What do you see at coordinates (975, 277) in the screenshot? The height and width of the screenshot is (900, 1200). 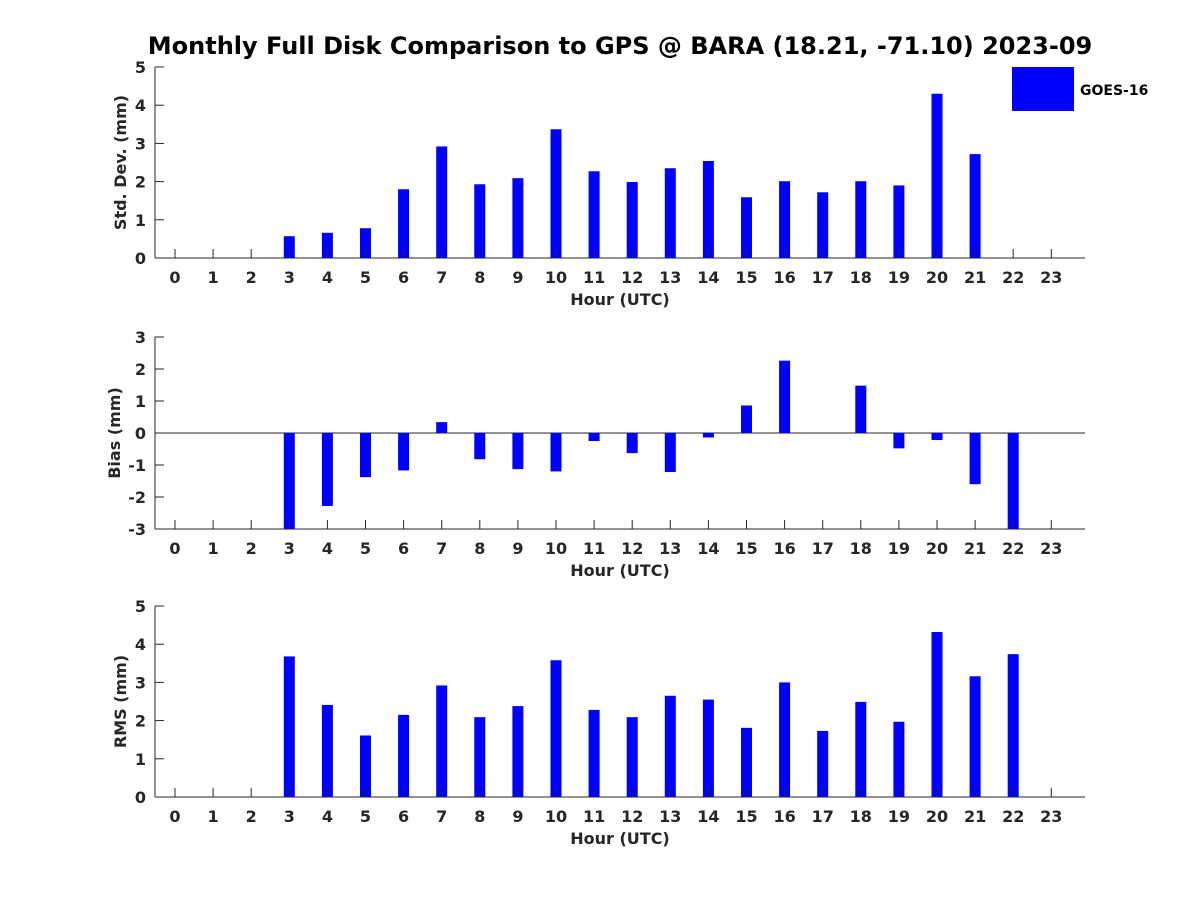 I see `std-dev-x-tick-label: 21` at bounding box center [975, 277].